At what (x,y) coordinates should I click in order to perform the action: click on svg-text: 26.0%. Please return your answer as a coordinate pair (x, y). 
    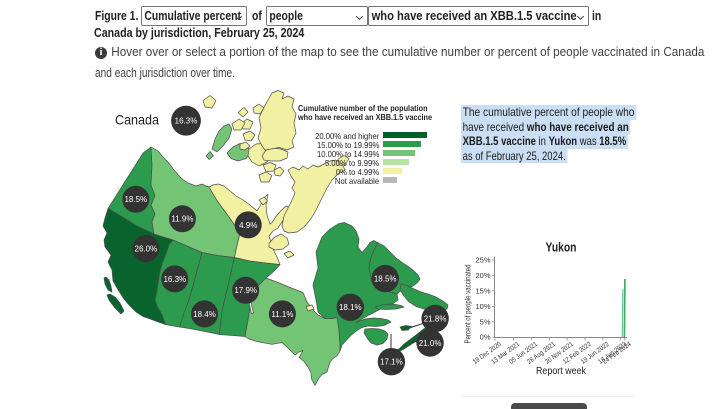
    Looking at the image, I should click on (146, 249).